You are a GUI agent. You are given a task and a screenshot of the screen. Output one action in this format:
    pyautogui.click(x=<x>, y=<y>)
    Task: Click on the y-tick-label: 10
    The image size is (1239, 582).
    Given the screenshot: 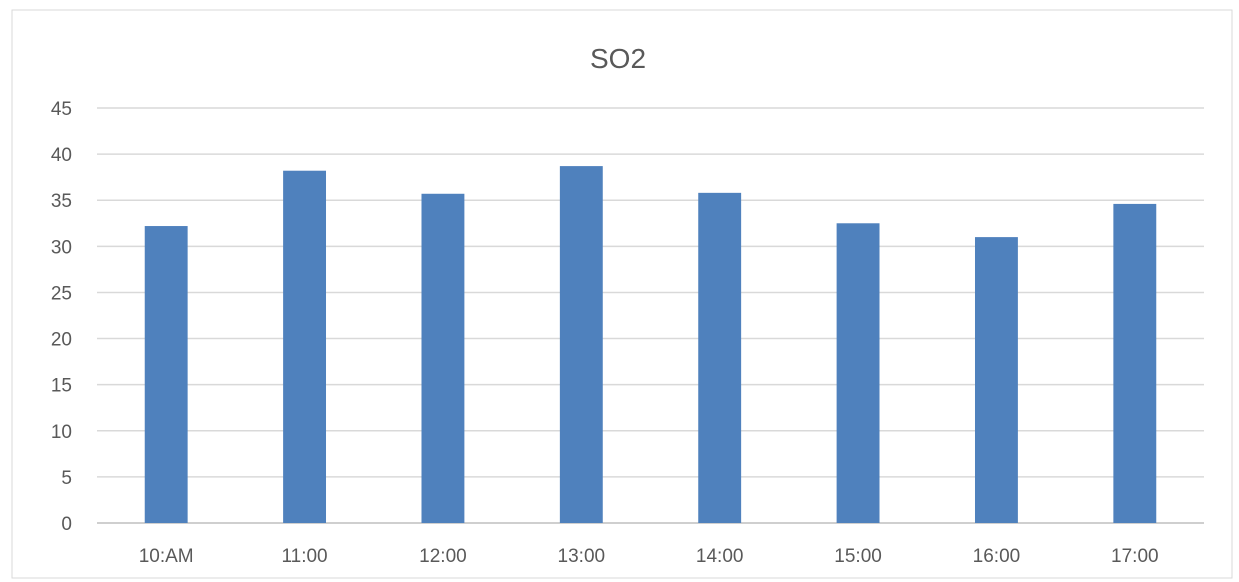 What is the action you would take?
    pyautogui.click(x=61, y=432)
    